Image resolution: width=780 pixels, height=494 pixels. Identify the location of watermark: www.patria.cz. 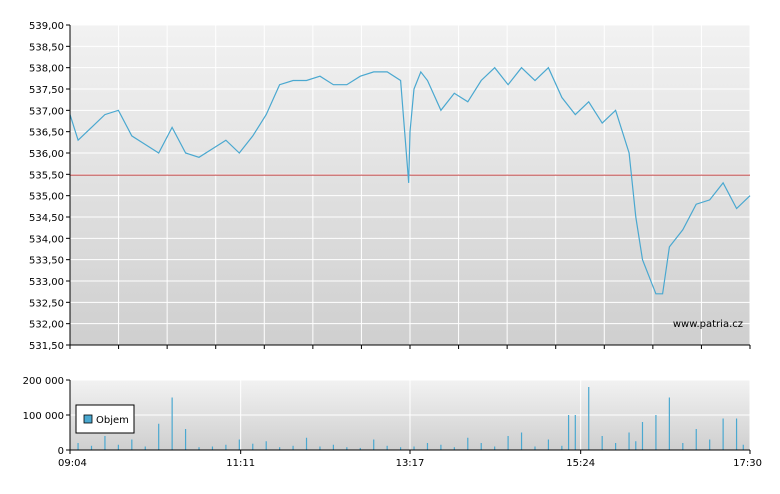
(708, 324).